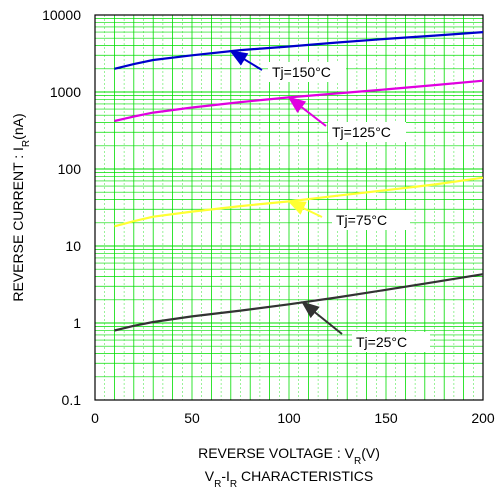  I want to click on y-tick-label: 1, so click(77, 323).